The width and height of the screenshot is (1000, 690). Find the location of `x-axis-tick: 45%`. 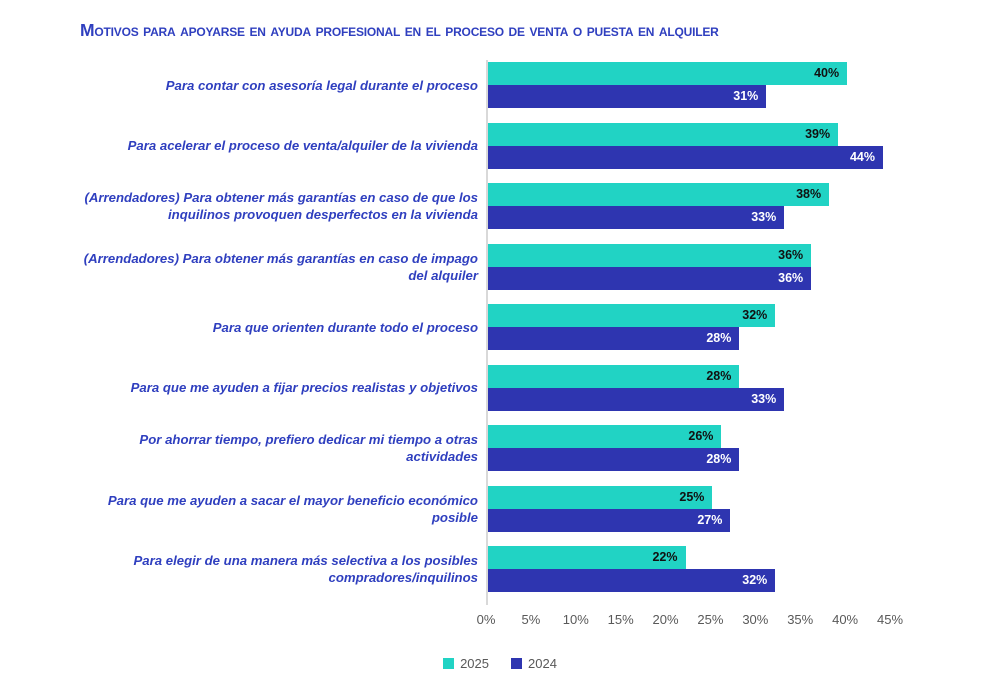

x-axis-tick: 45% is located at coordinates (890, 619).